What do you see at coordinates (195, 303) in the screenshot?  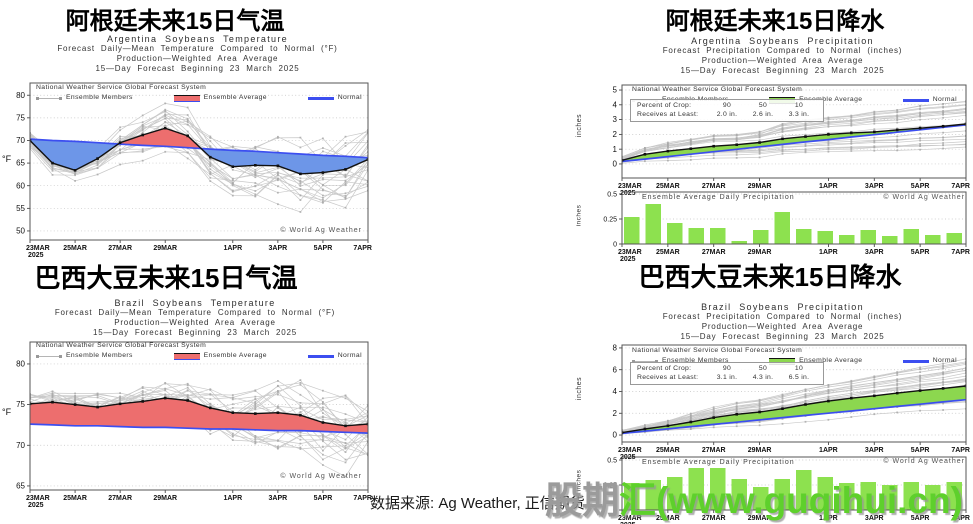 I see `chart-title-en: Brazil Soybeans Temperature` at bounding box center [195, 303].